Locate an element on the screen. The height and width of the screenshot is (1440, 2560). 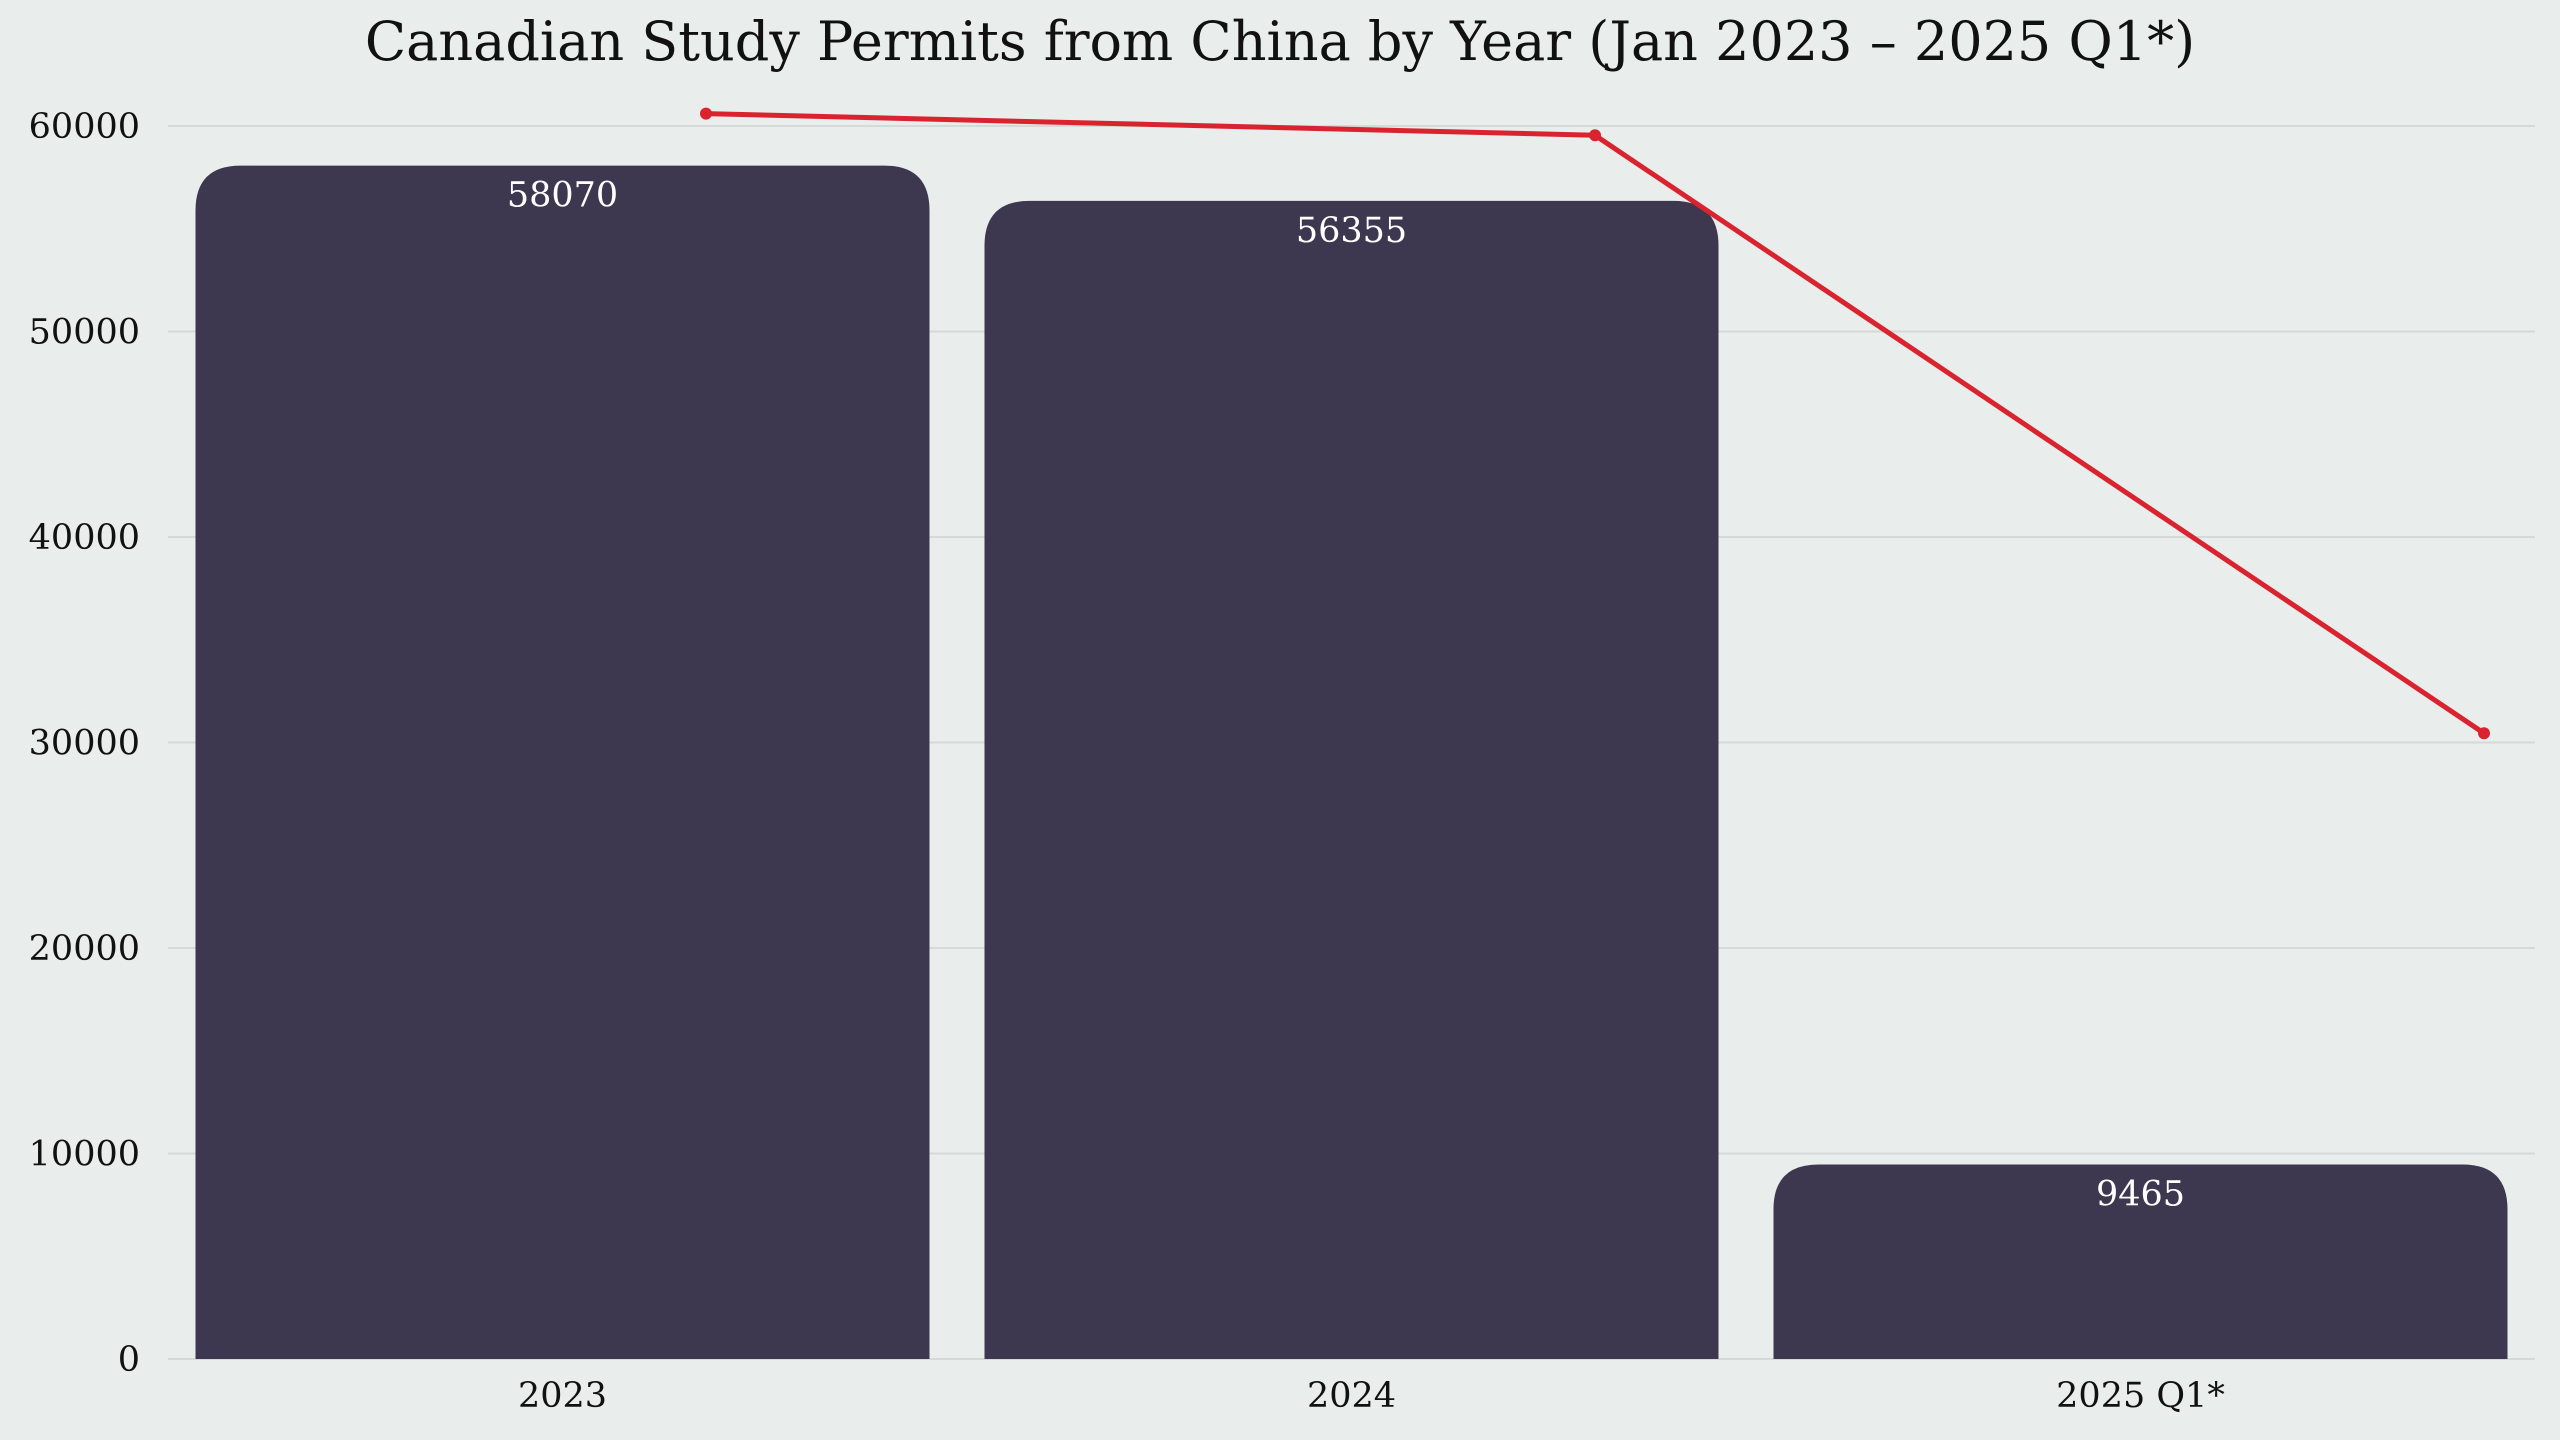
data-label: 9465 is located at coordinates (2140, 1194).